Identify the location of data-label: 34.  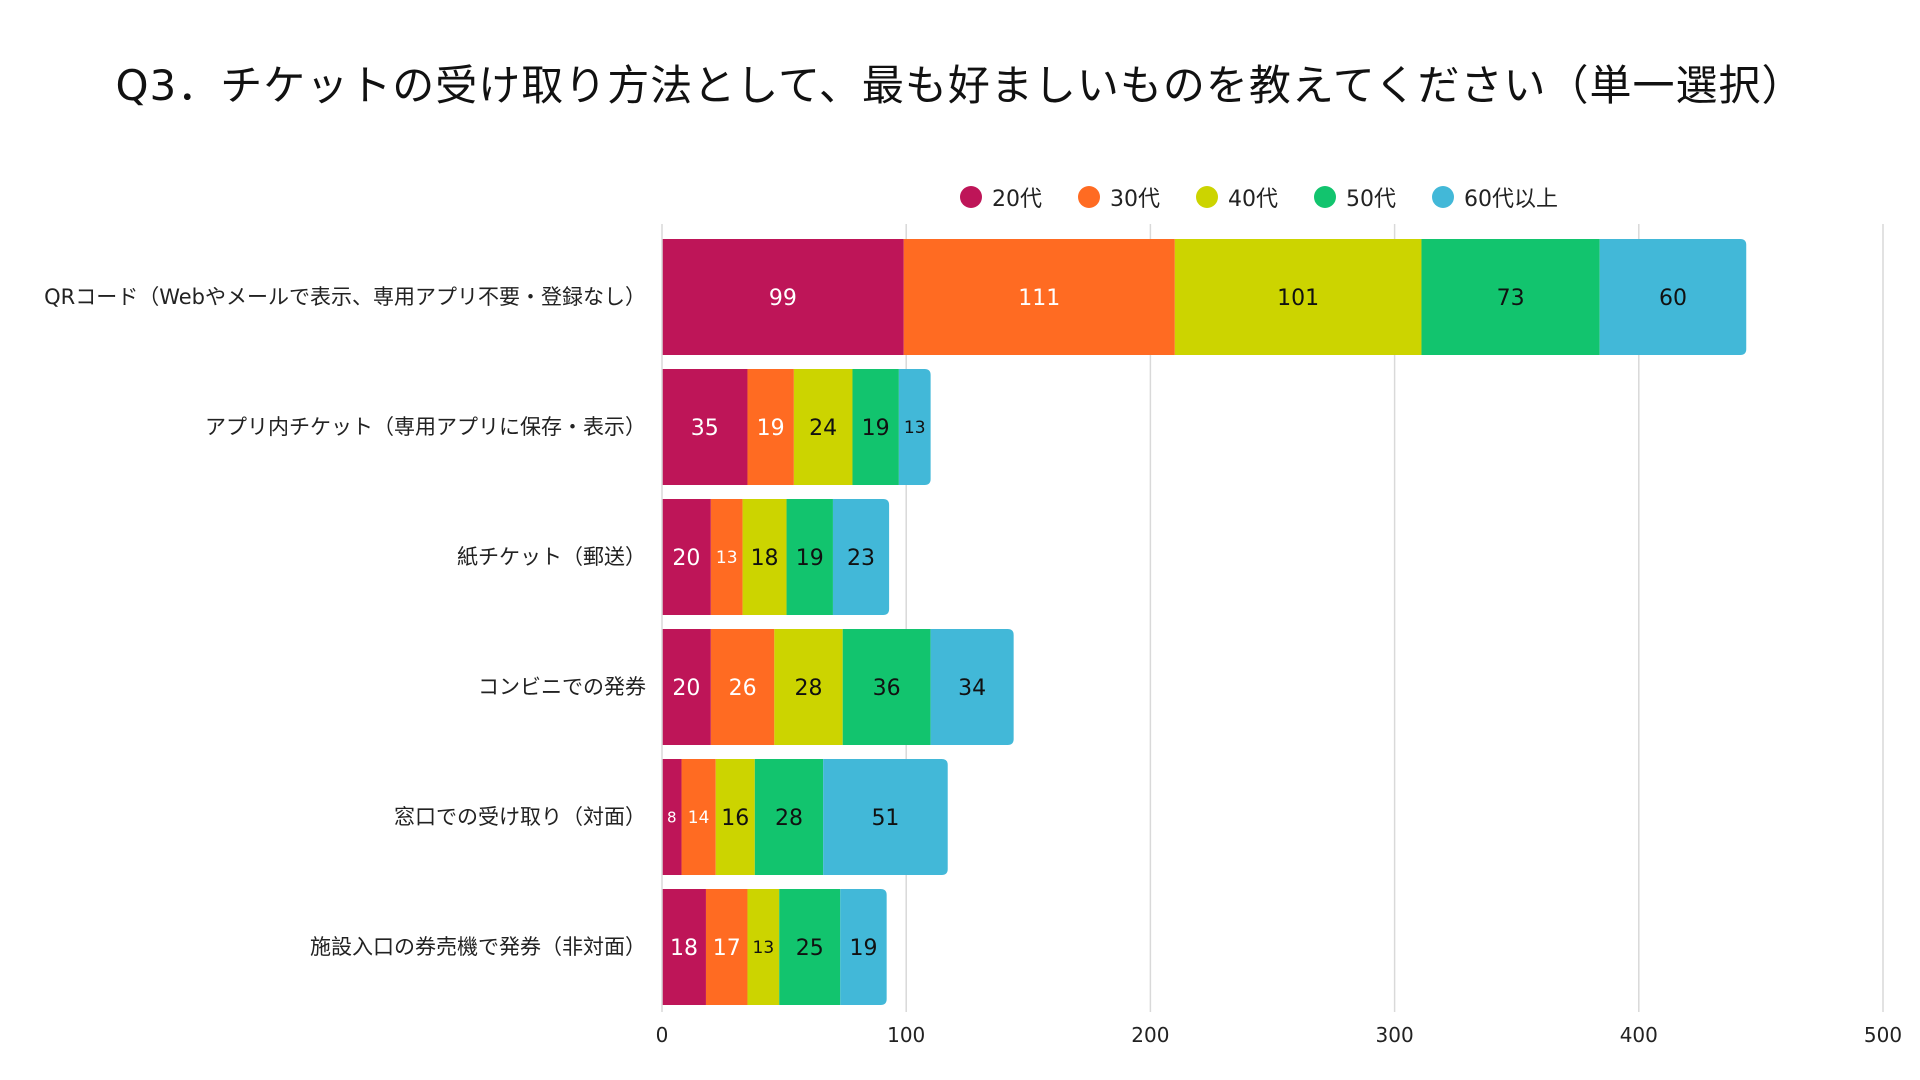
(972, 688).